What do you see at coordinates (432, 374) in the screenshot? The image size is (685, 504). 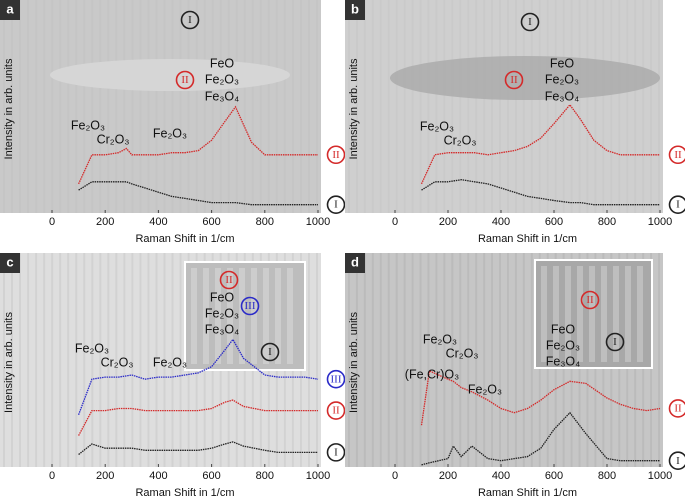 I see `peak-annotation: (Fe,Cr)O₃` at bounding box center [432, 374].